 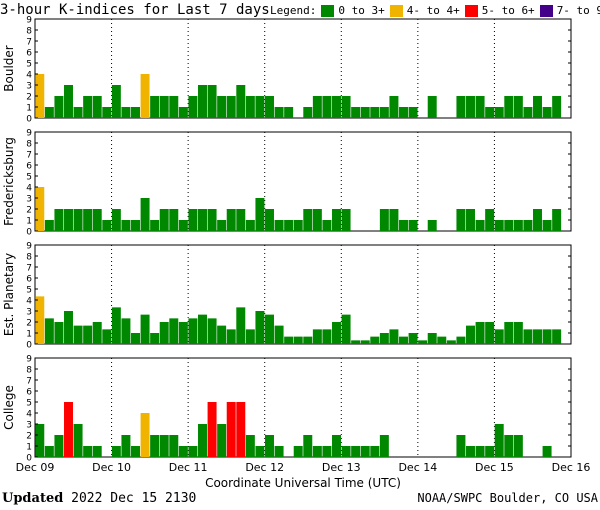 What do you see at coordinates (99, 498) in the screenshot?
I see `updated-stamp: Updated 2022 Dec 15 2130` at bounding box center [99, 498].